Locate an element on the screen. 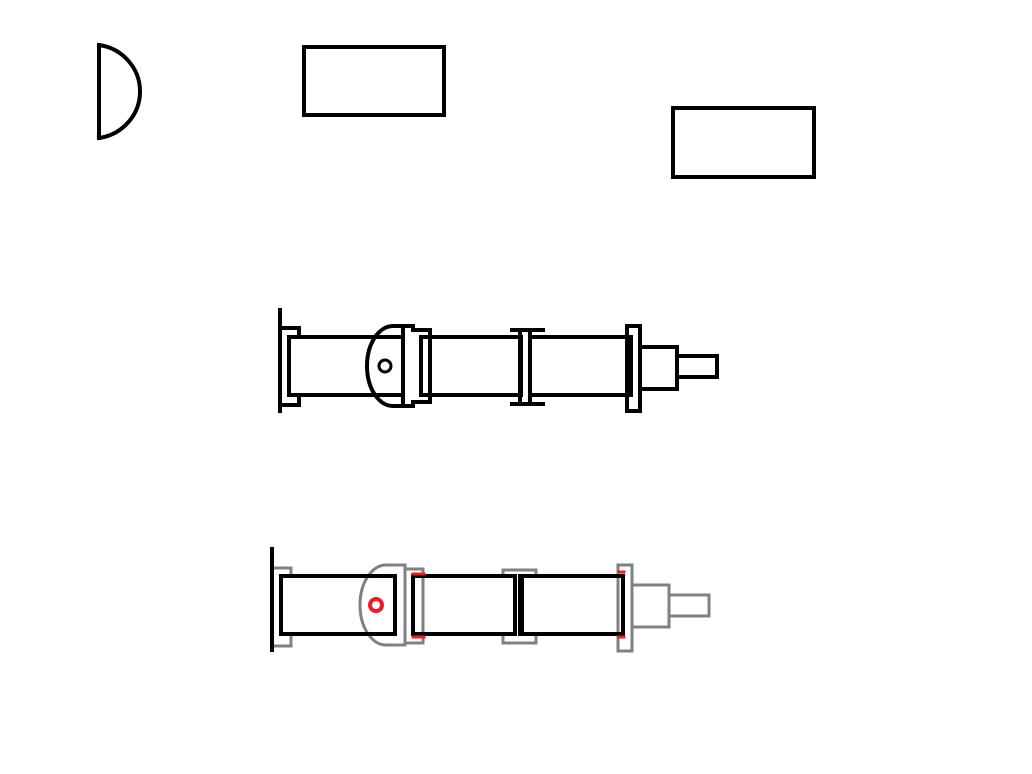 This screenshot has width=1032, height=774. bracket-middle is located at coordinates (527, 367).